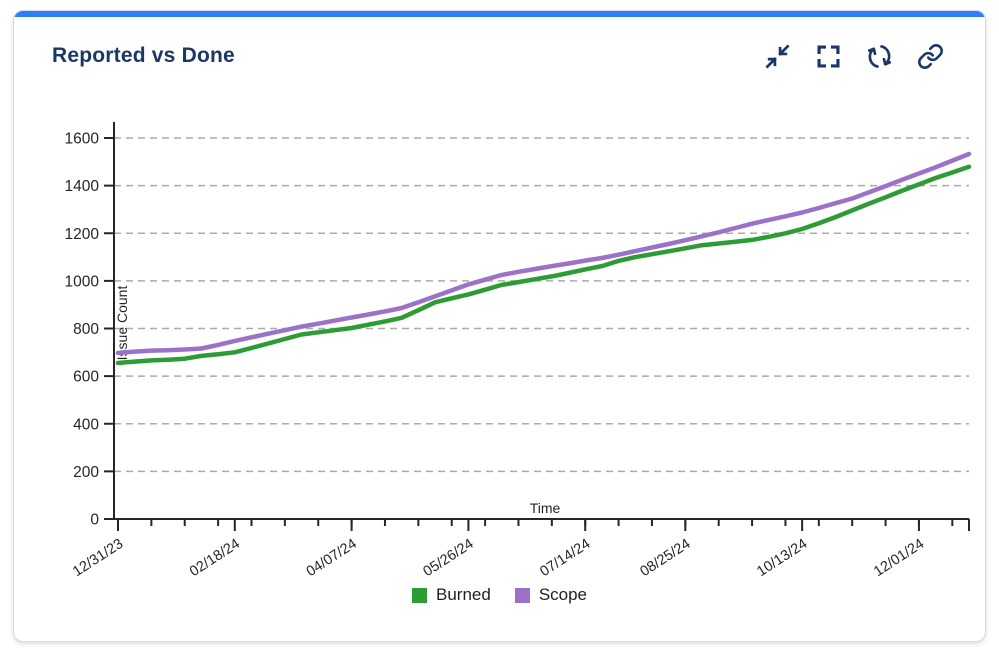  What do you see at coordinates (499, 14) in the screenshot?
I see `card-accent-bar` at bounding box center [499, 14].